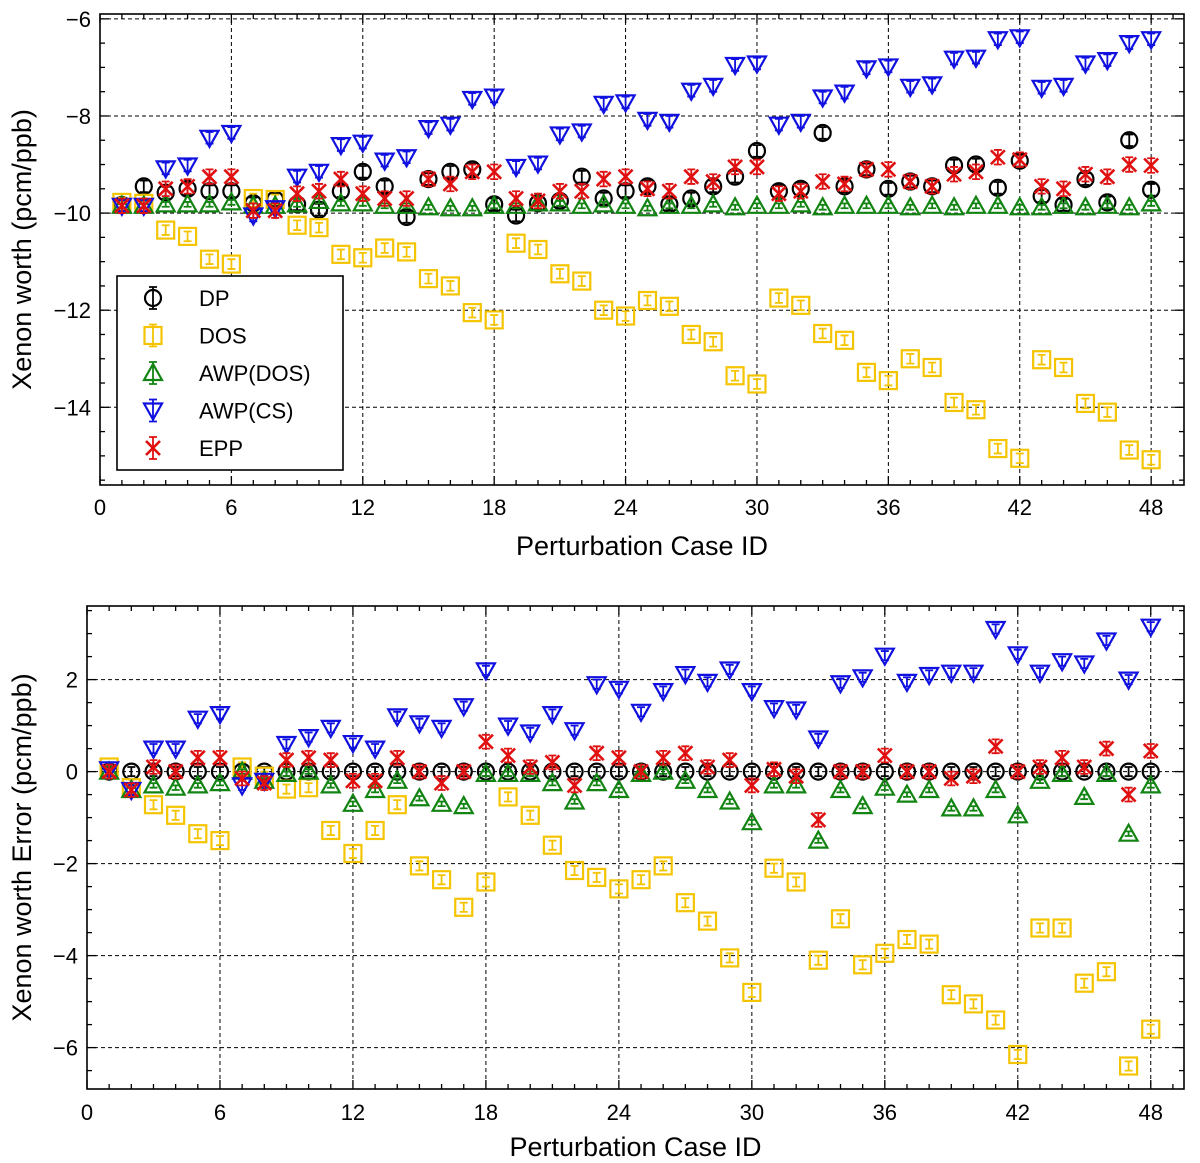 The image size is (1200, 1163). Describe the element at coordinates (635, 1147) in the screenshot. I see `bottom-x-axis-label: Perturbation Case ID` at that location.